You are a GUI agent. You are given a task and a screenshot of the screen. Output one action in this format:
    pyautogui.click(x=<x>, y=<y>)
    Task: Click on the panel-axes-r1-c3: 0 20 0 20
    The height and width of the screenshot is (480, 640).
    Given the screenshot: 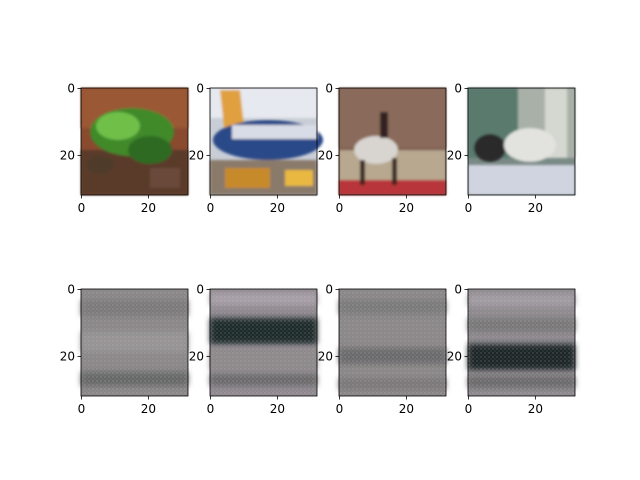 What is the action you would take?
    pyautogui.click(x=511, y=349)
    